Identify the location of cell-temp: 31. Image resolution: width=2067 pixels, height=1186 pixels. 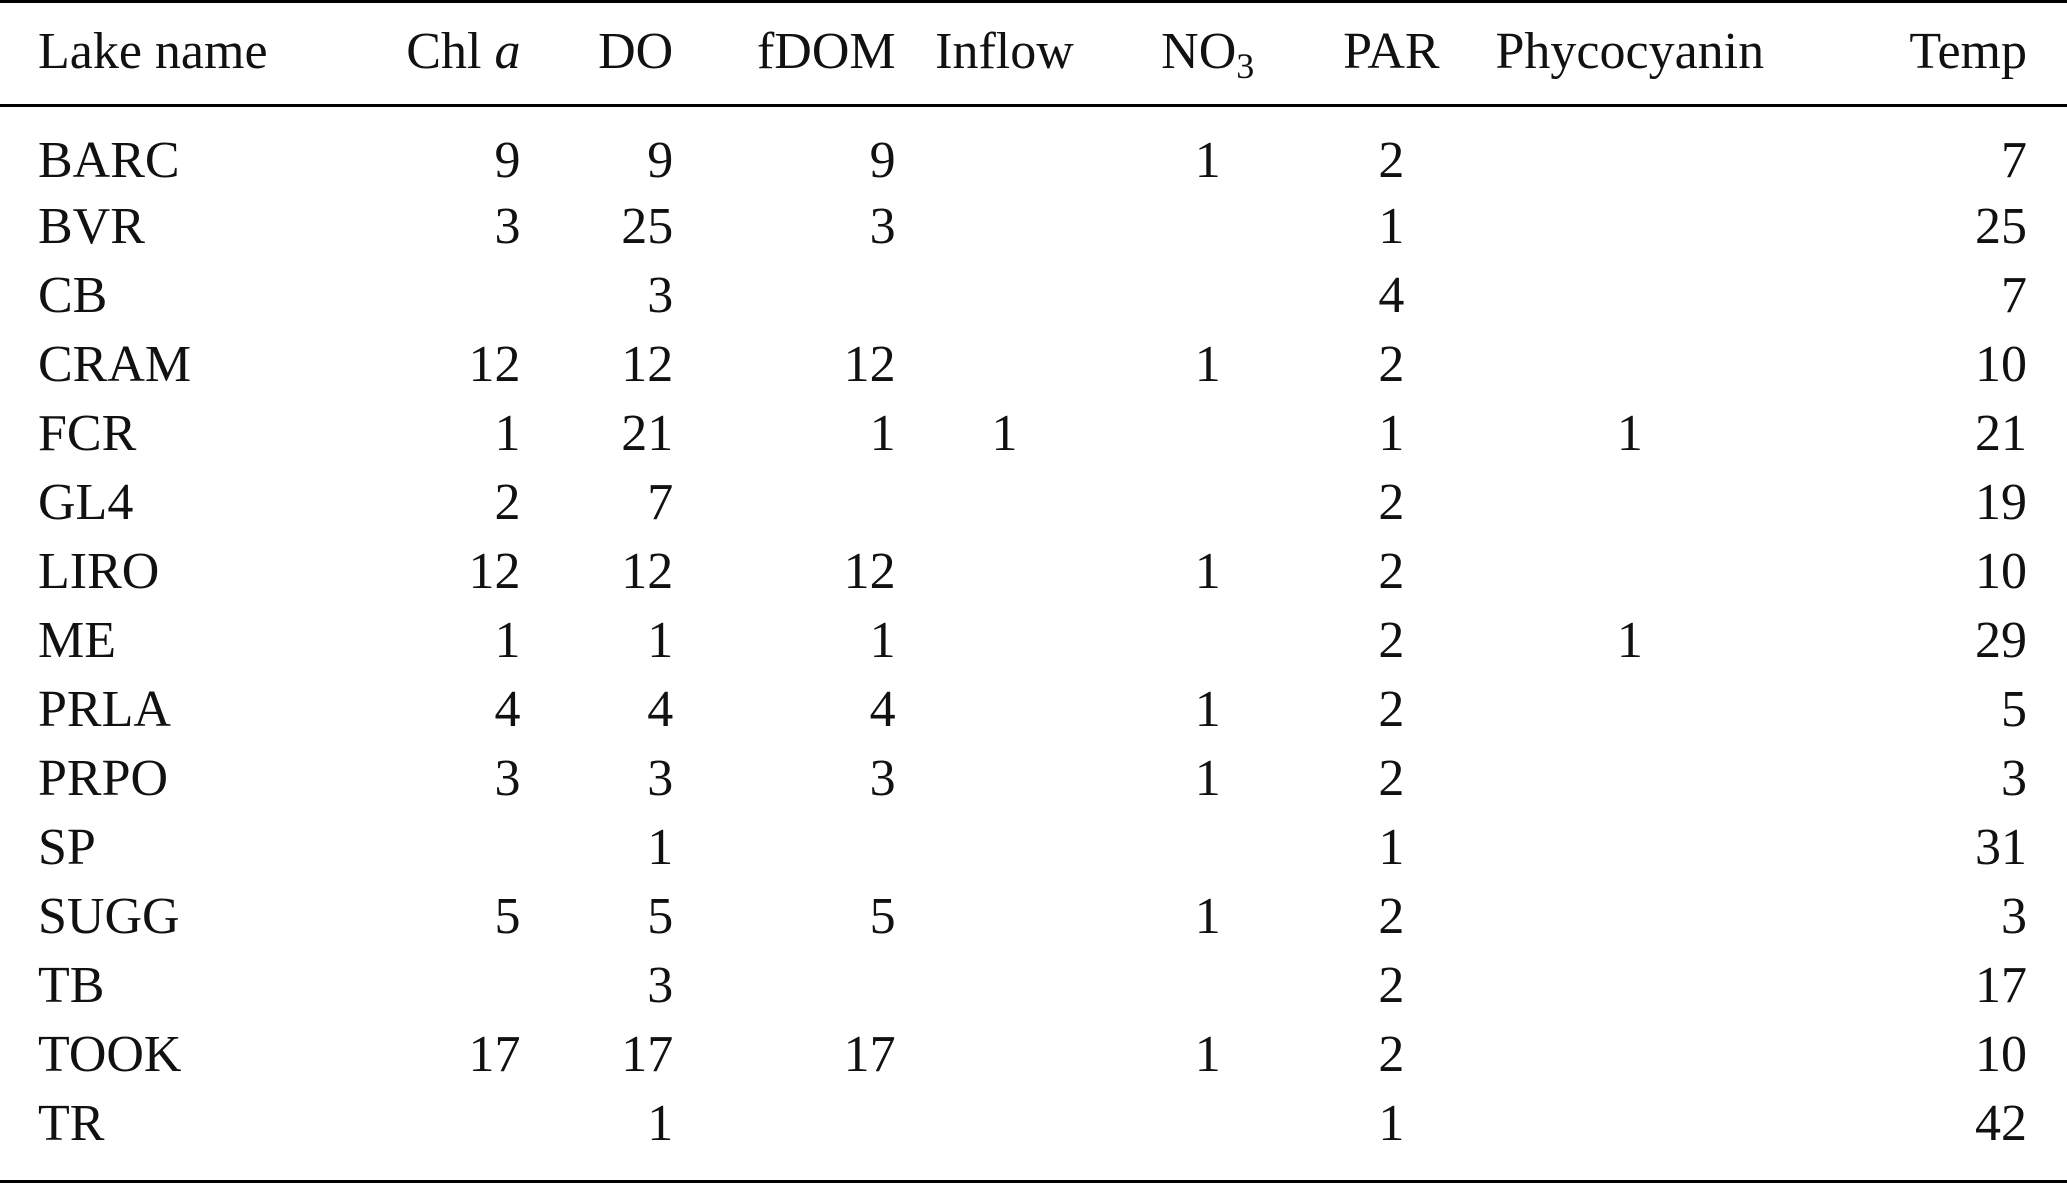
(2001, 847).